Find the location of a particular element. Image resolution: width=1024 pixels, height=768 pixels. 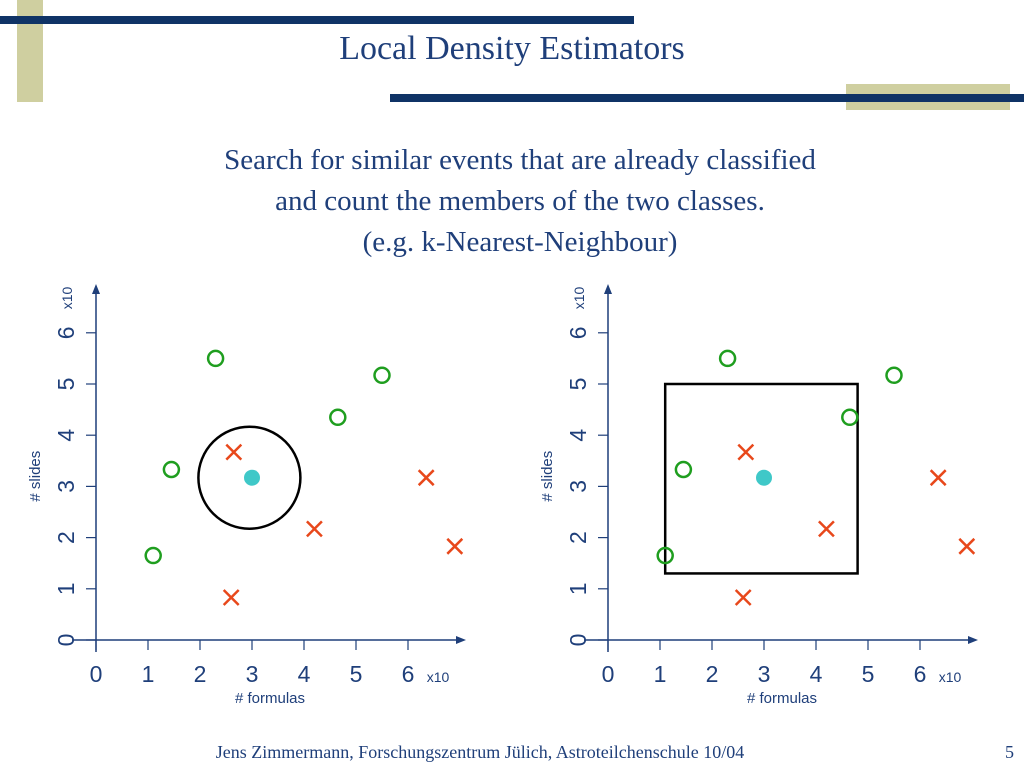

slide-title: Local Density Estimators is located at coordinates (512, 48).